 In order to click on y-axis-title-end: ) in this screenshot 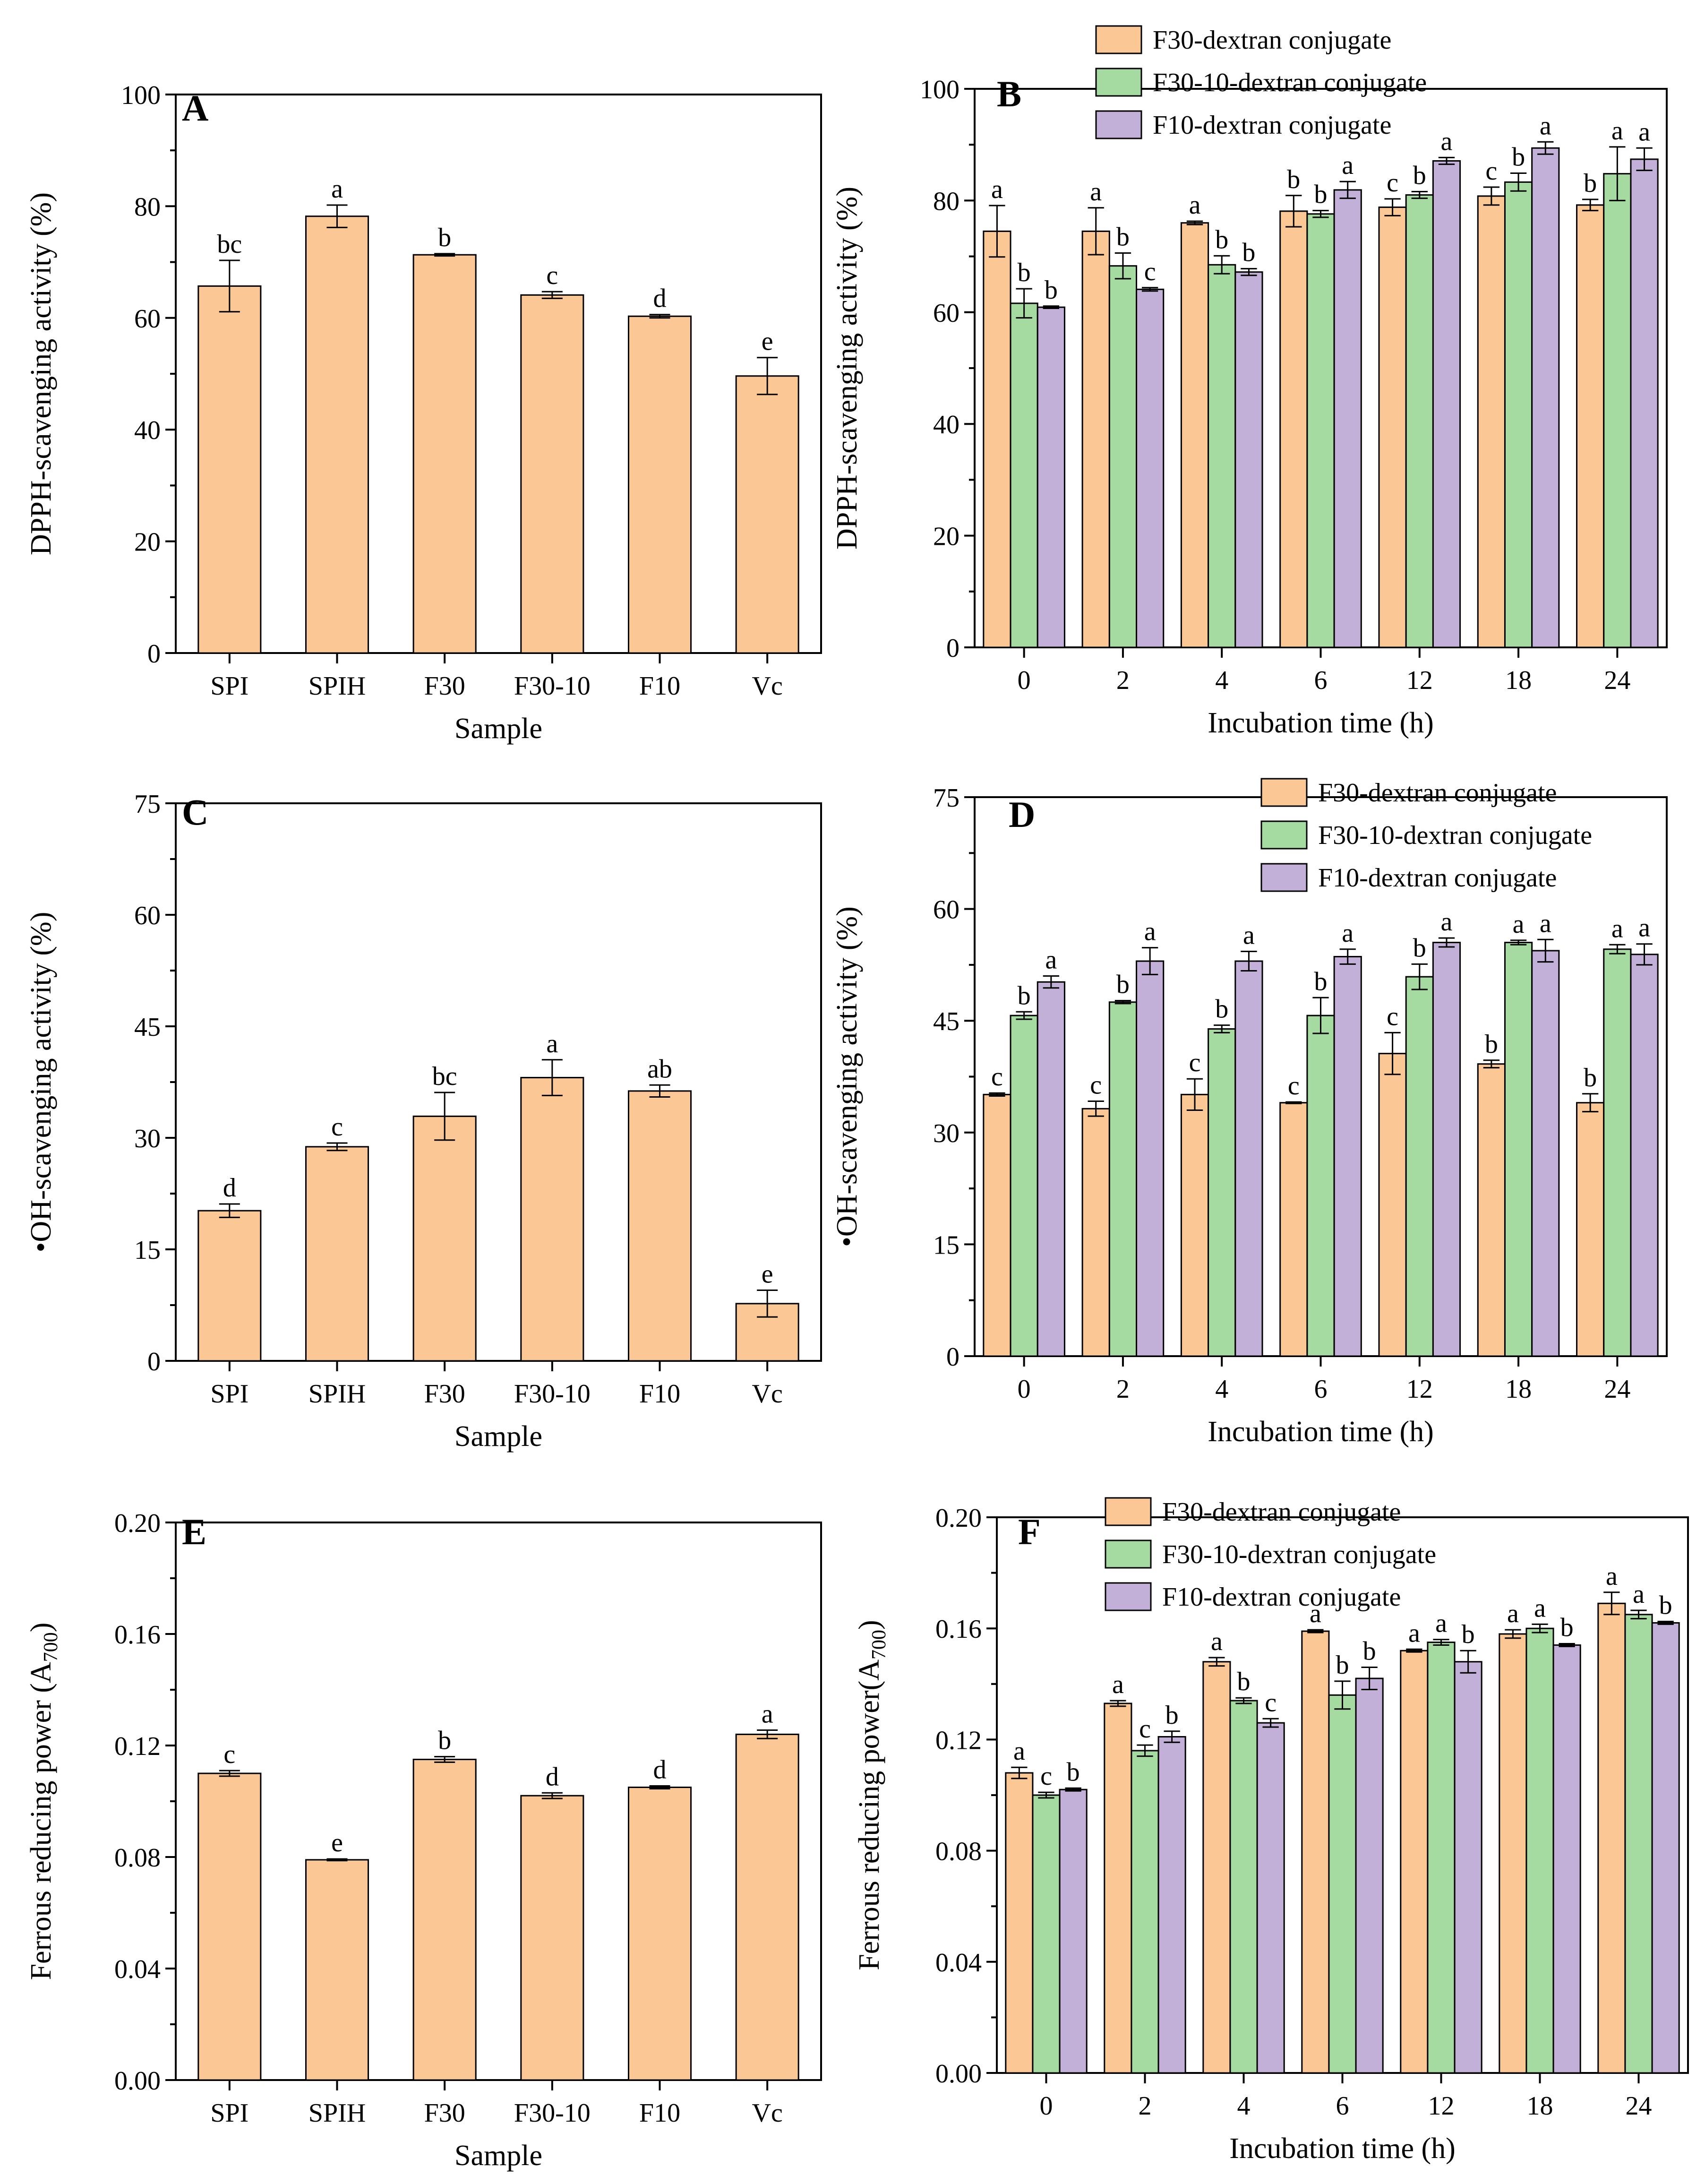, I will do `click(869, 1625)`.